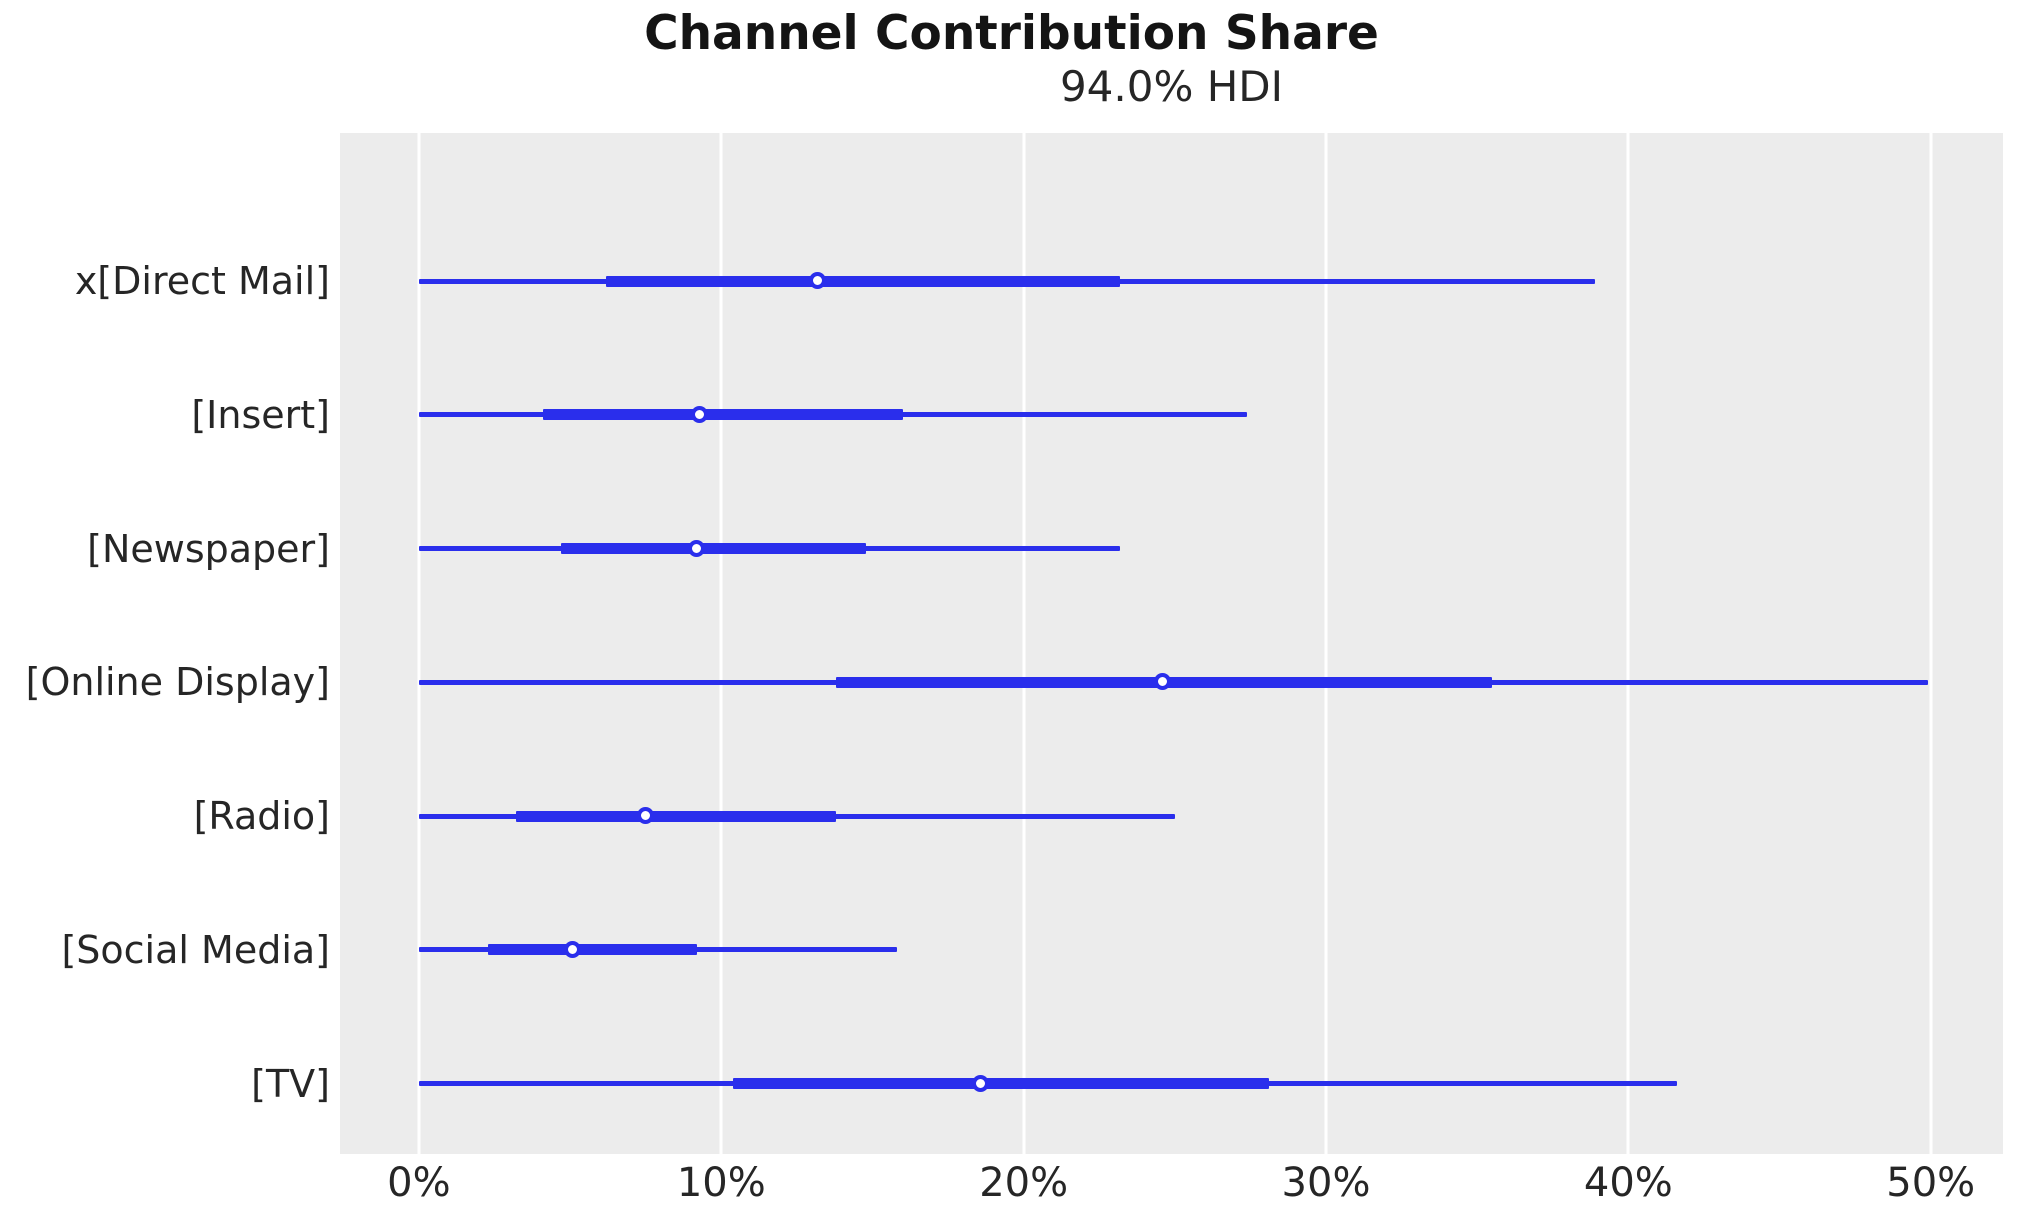 The image size is (2023, 1223). Describe the element at coordinates (1931, 1183) in the screenshot. I see `x-tick-label: 50%` at that location.